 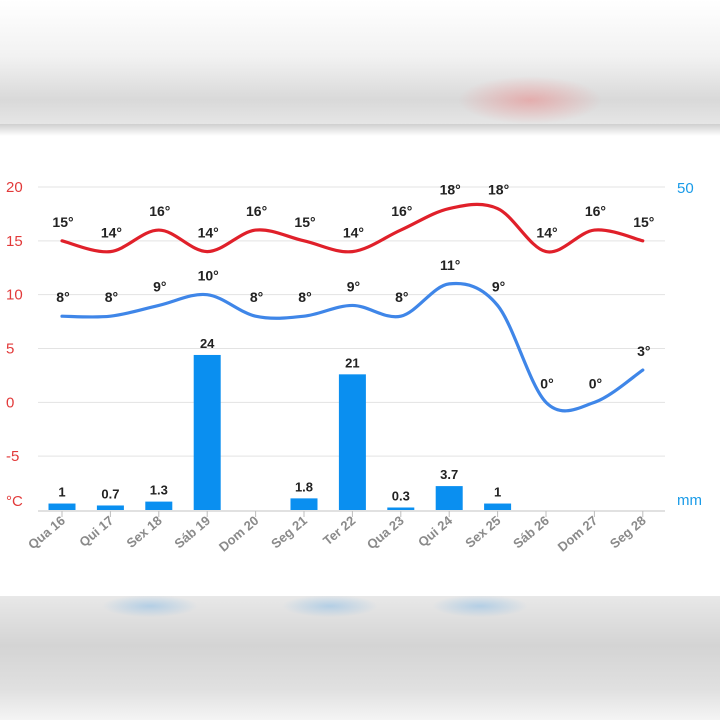 What do you see at coordinates (208, 276) in the screenshot?
I see `low-temperature-label: 10°` at bounding box center [208, 276].